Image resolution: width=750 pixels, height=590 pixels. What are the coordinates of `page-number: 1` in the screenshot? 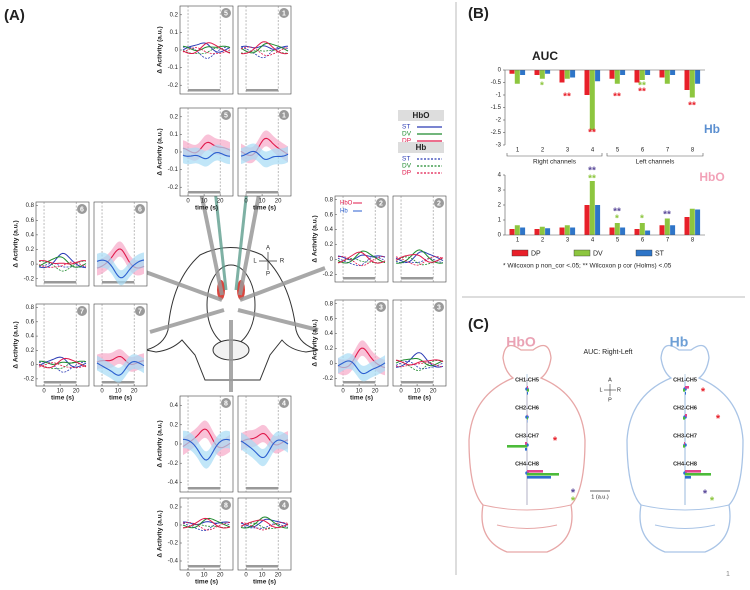 It's located at (728, 574).